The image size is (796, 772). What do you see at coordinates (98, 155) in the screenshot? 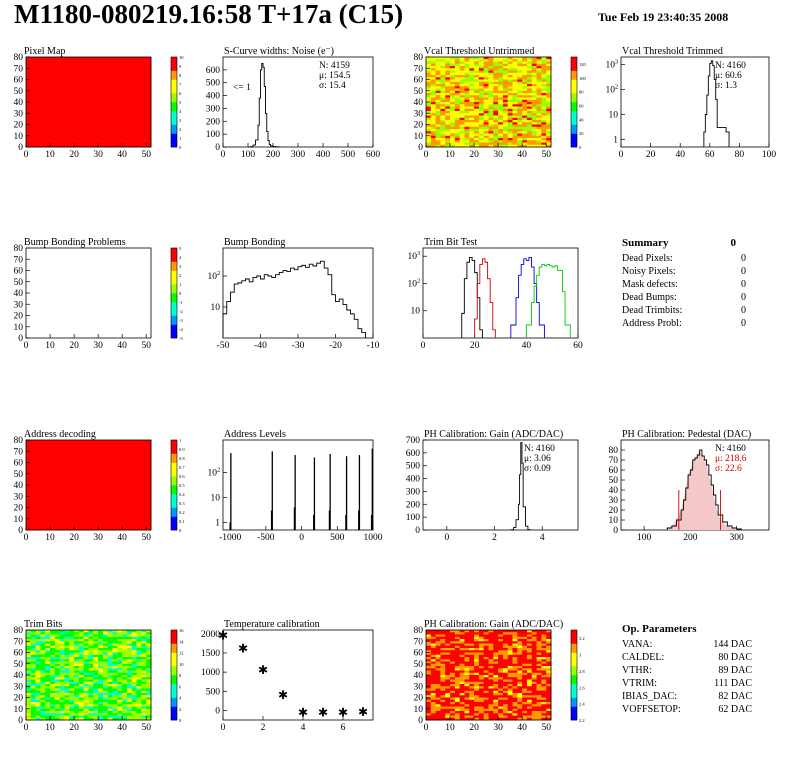
I see `x-tick-label: 30` at bounding box center [98, 155].